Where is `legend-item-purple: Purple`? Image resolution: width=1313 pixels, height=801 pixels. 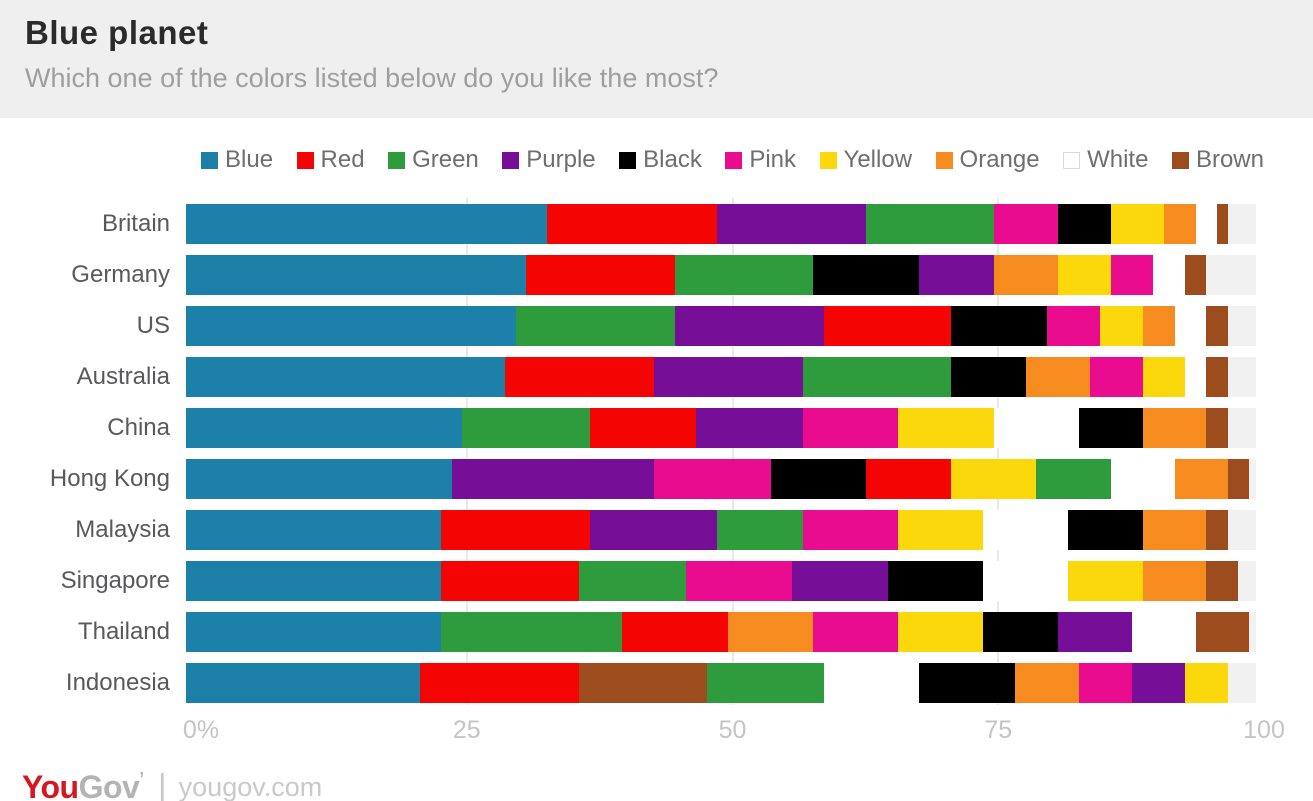 legend-item-purple: Purple is located at coordinates (549, 160).